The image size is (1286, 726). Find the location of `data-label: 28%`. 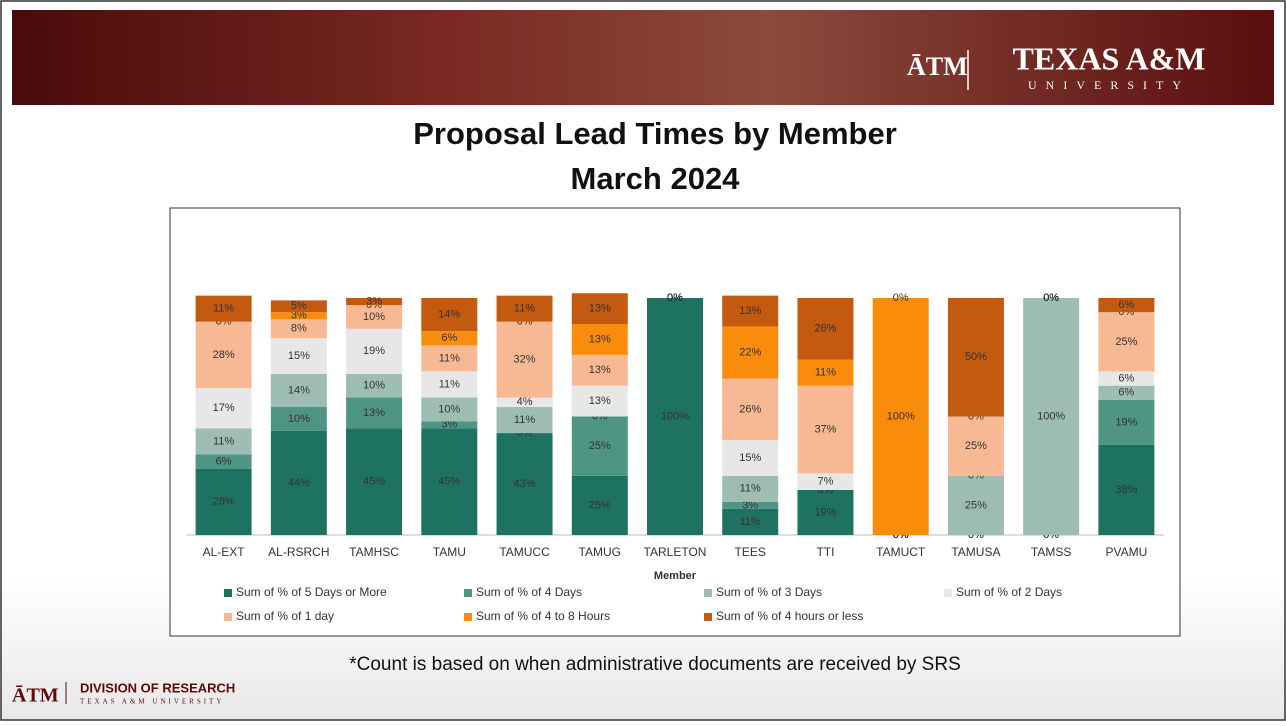

data-label: 28% is located at coordinates (224, 355).